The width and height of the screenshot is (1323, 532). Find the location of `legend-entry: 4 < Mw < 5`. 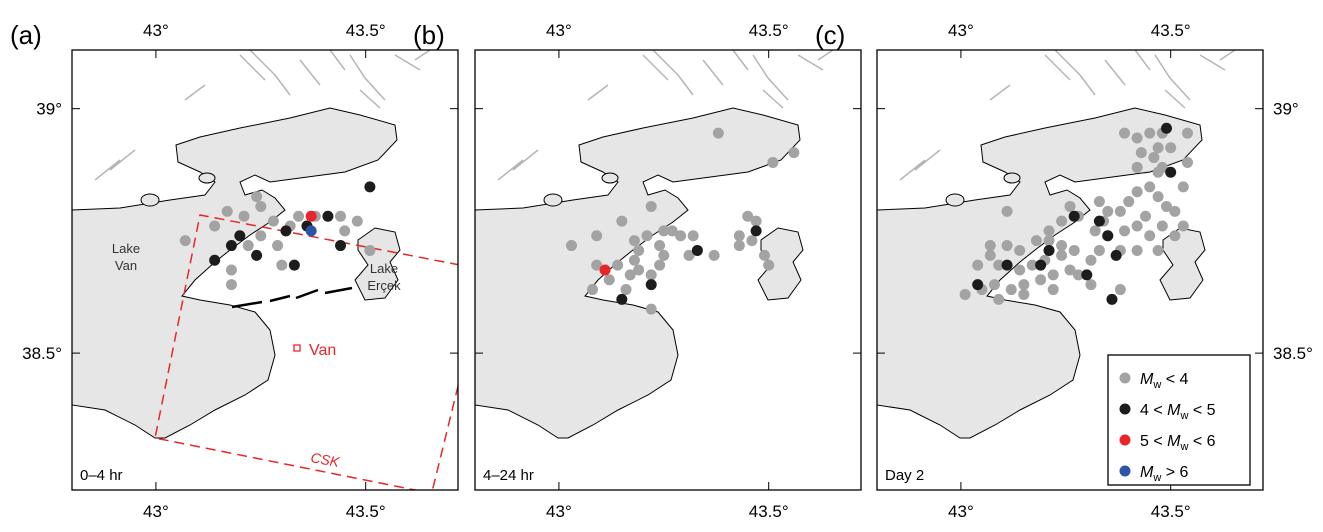

legend-entry: 4 < Mw < 5 is located at coordinates (1178, 412).